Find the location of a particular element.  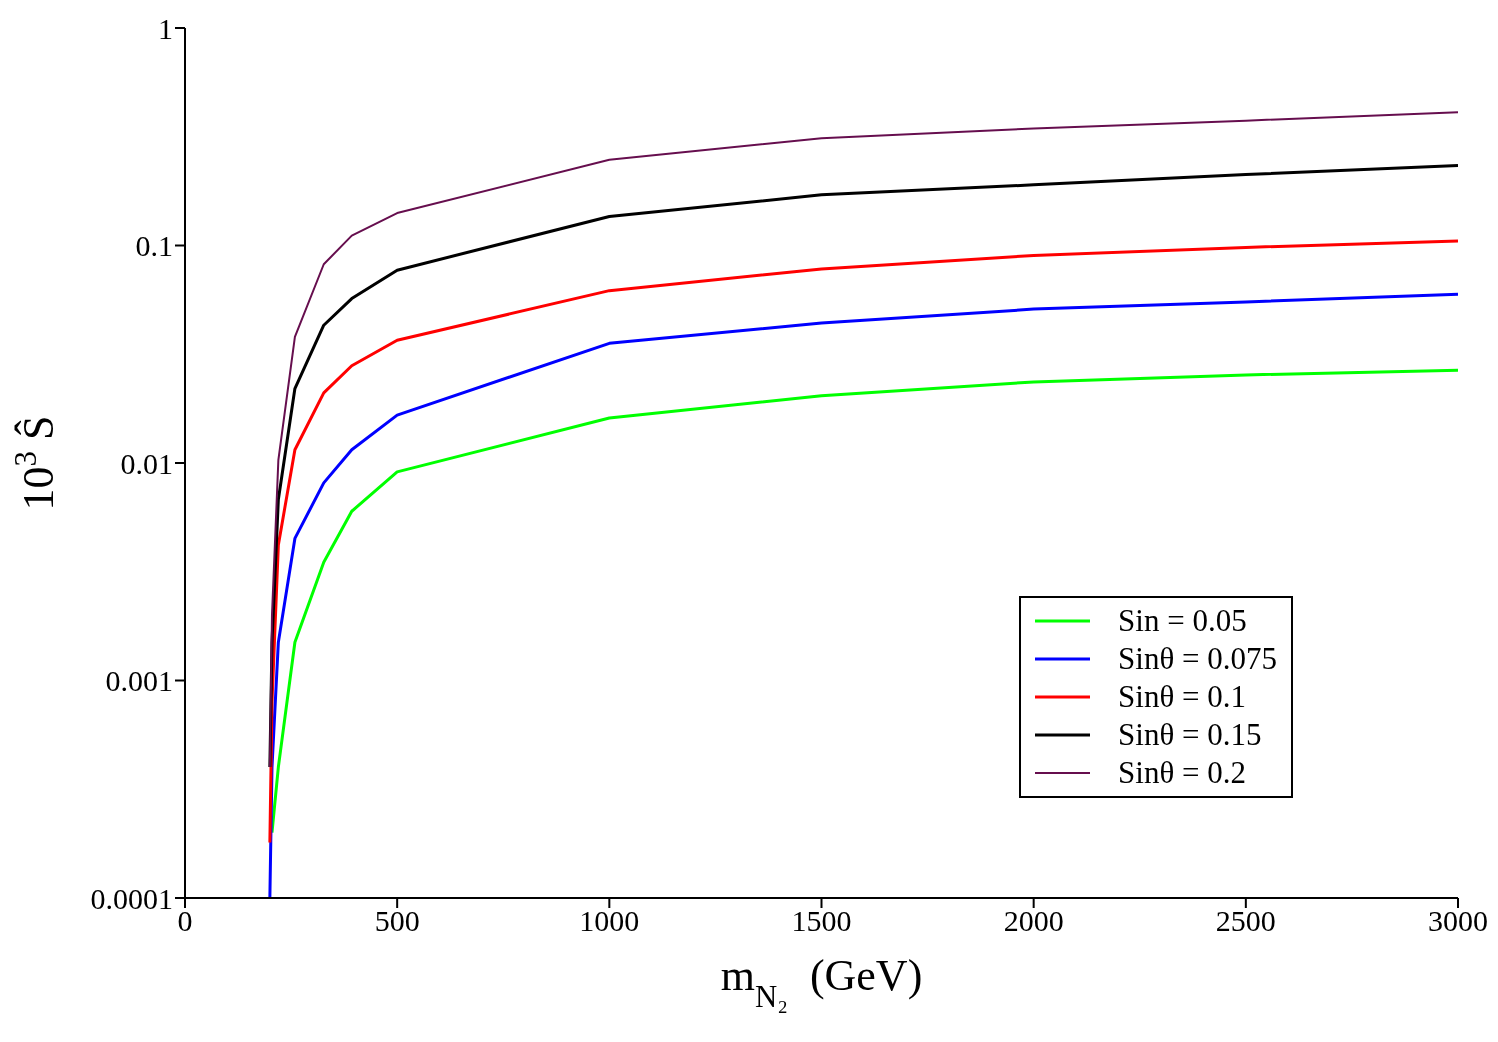

x-tick-label: 0 is located at coordinates (185, 921).